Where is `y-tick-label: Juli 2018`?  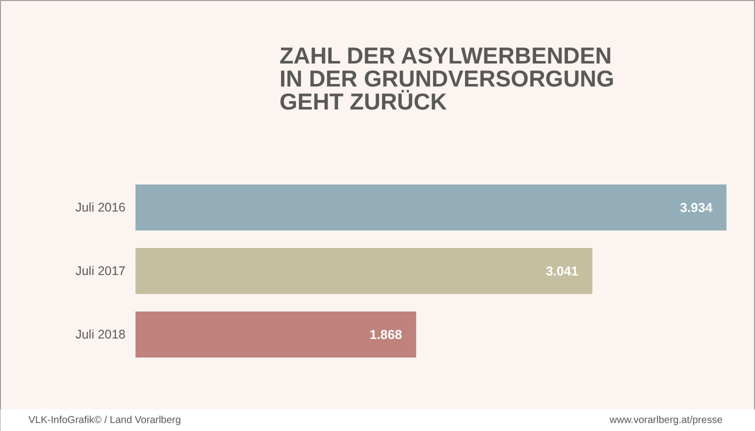
y-tick-label: Juli 2018 is located at coordinates (100, 335).